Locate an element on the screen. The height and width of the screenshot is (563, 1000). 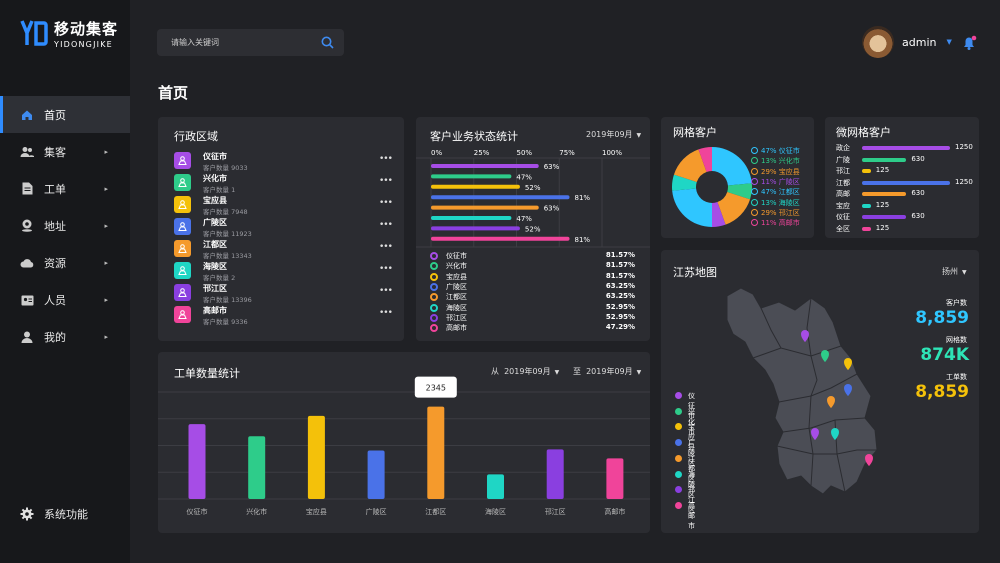
list-item: 兴化市 客户数量 1 ••• is located at coordinates (283, 184).